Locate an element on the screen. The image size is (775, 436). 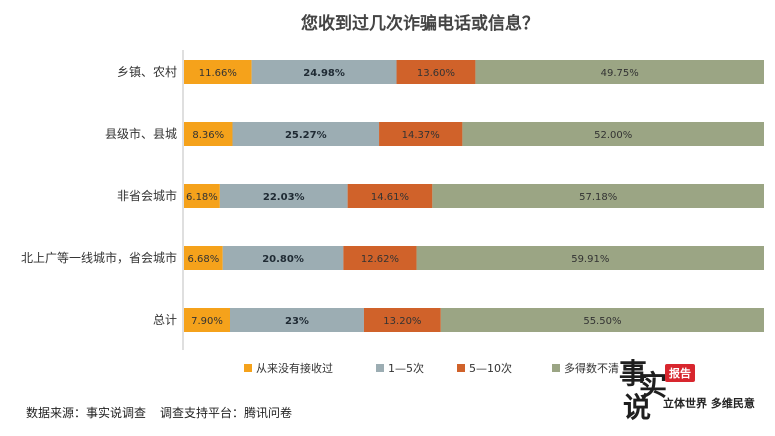
legend-label: 1—5次 is located at coordinates (406, 368).